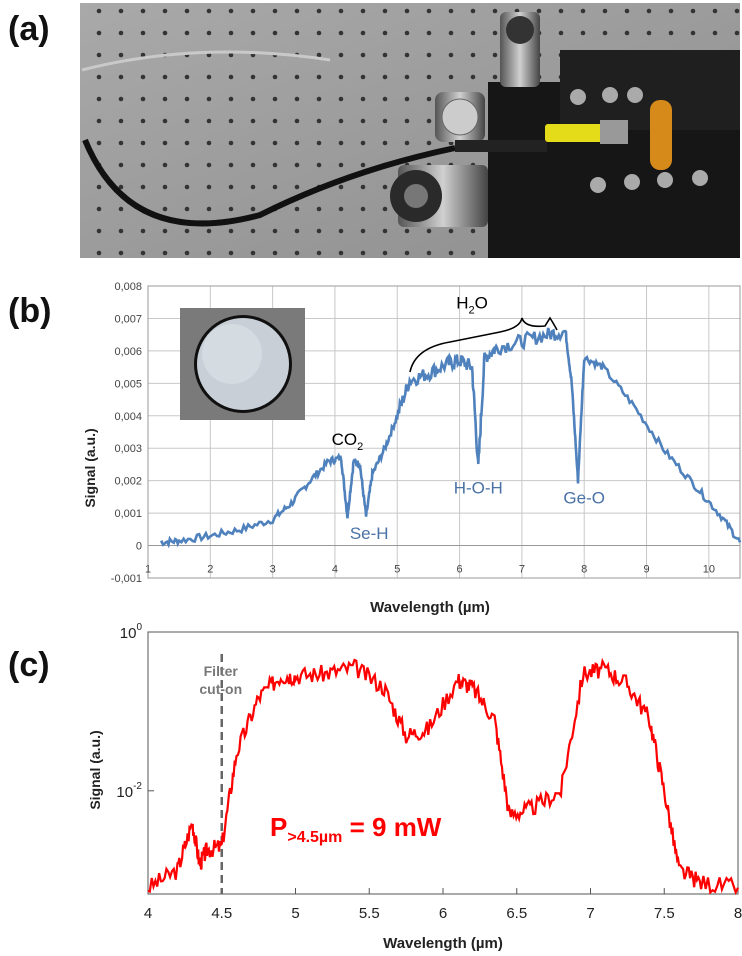  Describe the element at coordinates (29, 29) in the screenshot. I see `panel-label-a: (a)` at that location.